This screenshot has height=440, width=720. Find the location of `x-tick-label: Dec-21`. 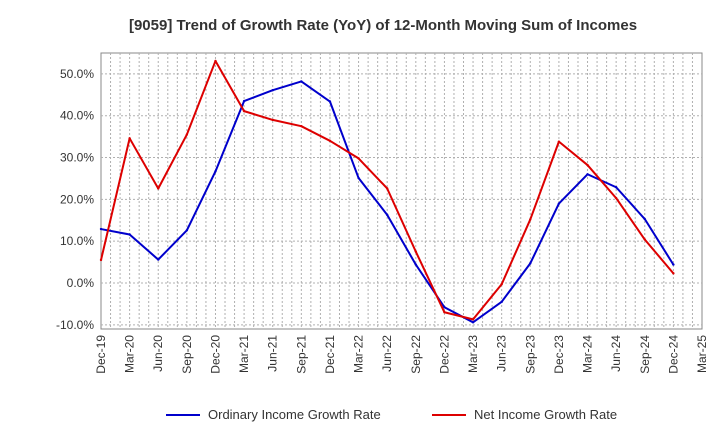

x-tick-label: Dec-21 is located at coordinates (330, 354).